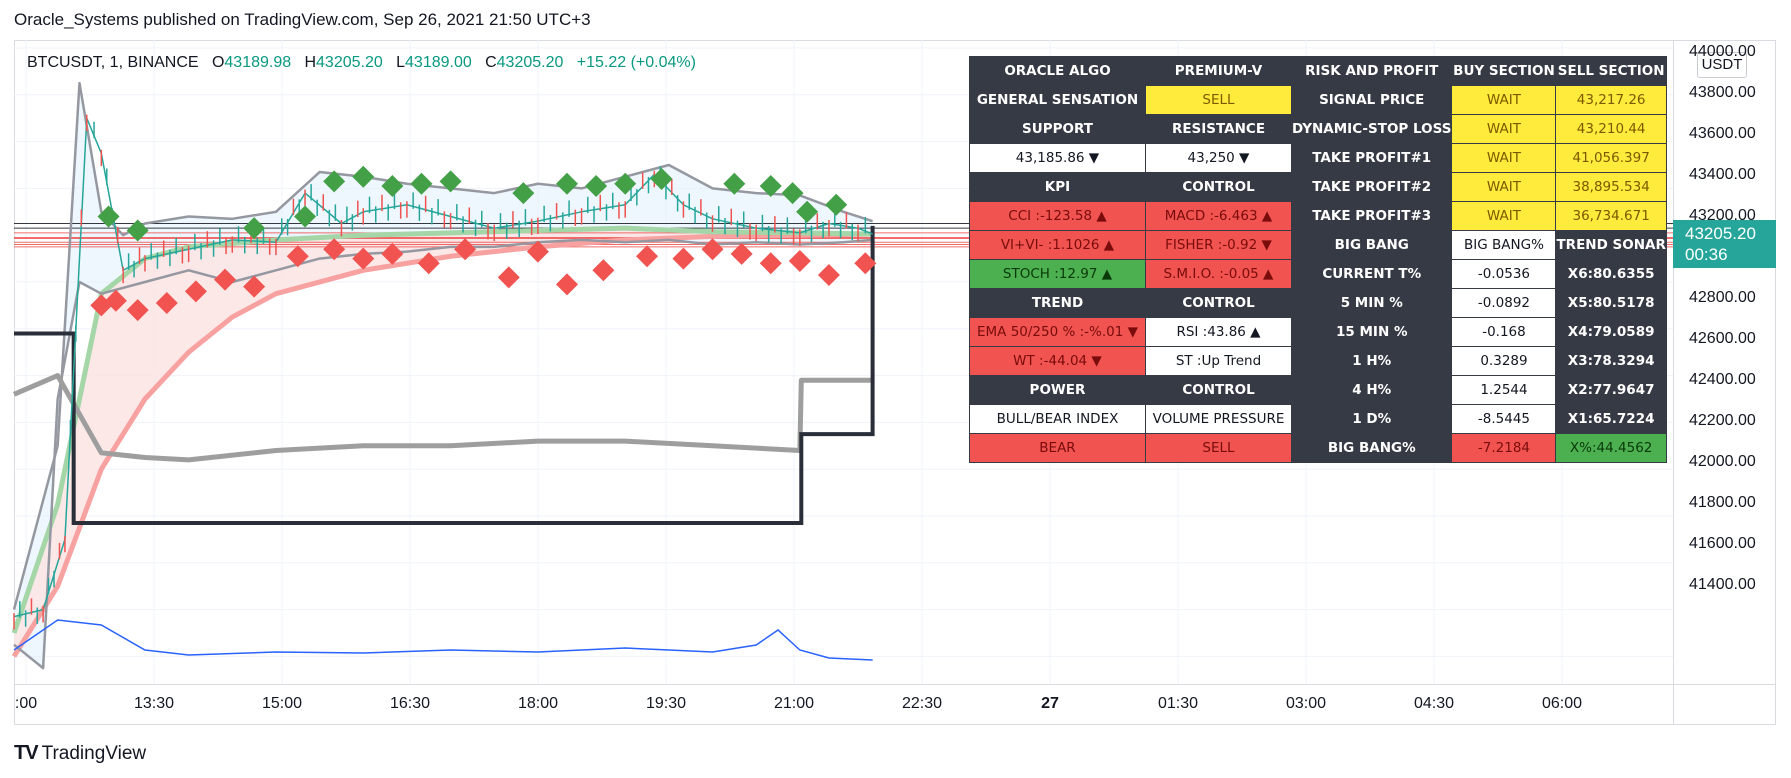 The width and height of the screenshot is (1791, 778). What do you see at coordinates (1504, 303) in the screenshot?
I see `table-cell: -0.0892` at bounding box center [1504, 303].